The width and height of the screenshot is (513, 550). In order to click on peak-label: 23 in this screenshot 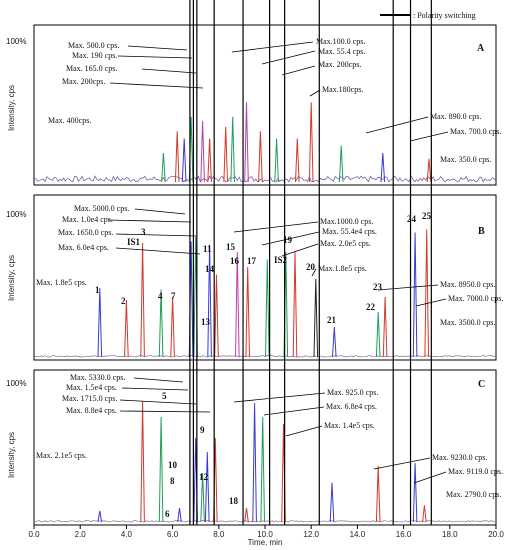, I will do `click(378, 287)`.